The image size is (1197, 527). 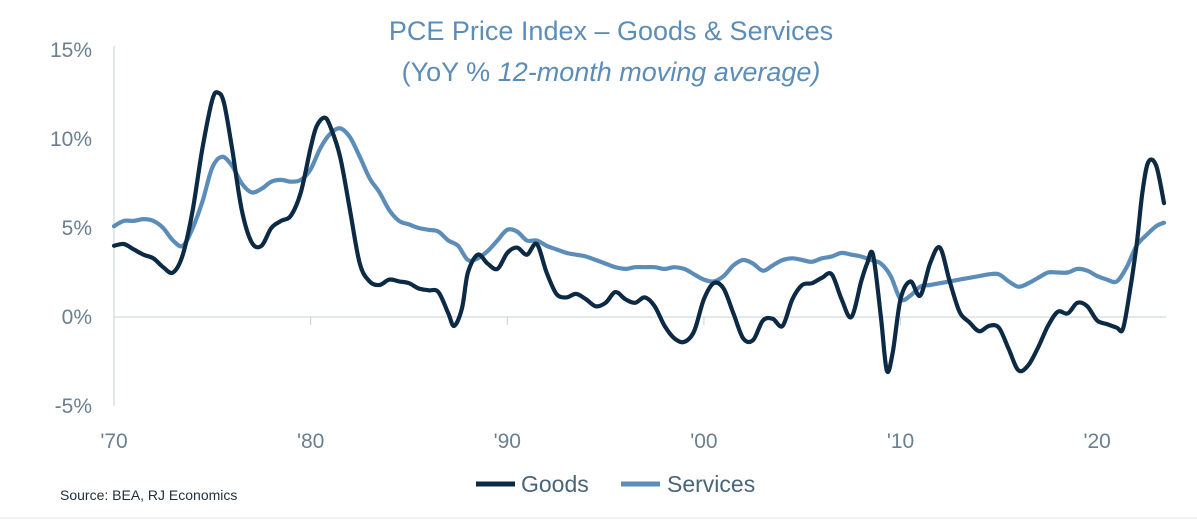 I want to click on y-axis-ticks: 15% 10% 5% 0% -5%, so click(x=71, y=228).